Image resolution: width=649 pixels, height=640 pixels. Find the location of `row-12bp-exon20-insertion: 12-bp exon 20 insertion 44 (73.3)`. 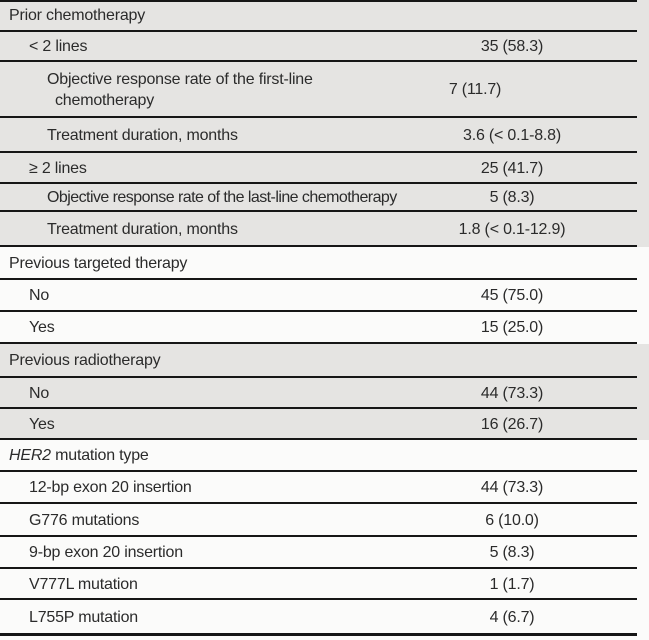

row-12bp-exon20-insertion: 12-bp exon 20 insertion 44 (73.3) is located at coordinates (324, 488).